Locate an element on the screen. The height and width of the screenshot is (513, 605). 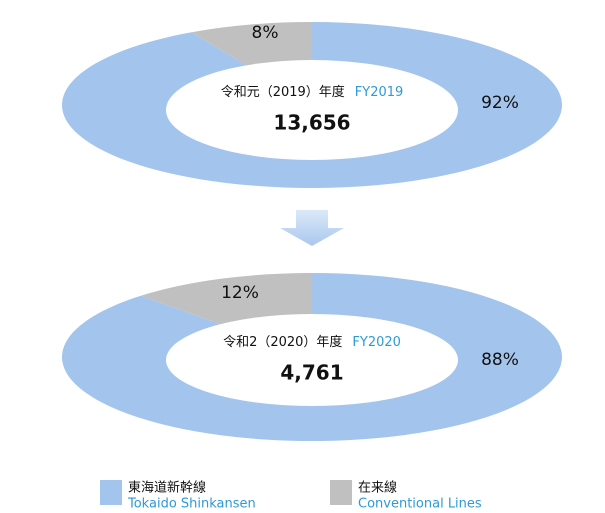
legend-label: 在来線 is located at coordinates (377, 488).